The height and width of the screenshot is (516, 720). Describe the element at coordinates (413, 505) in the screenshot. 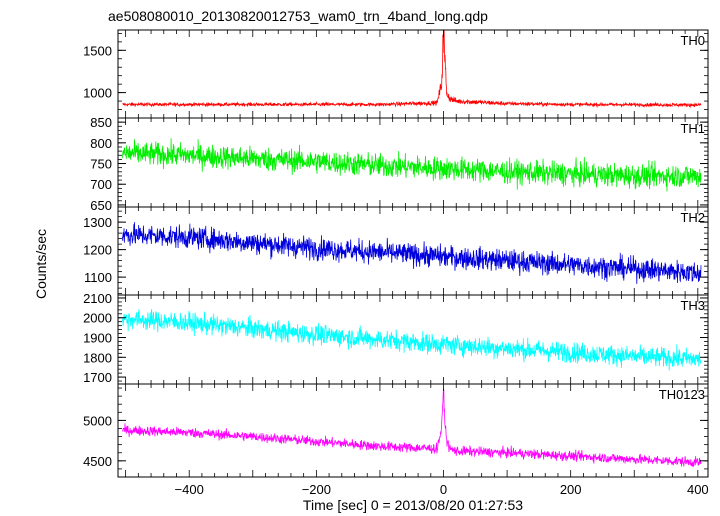

I see `x-axis-label: Time [sec] 0 = 2013/08/20 01:27:53` at that location.